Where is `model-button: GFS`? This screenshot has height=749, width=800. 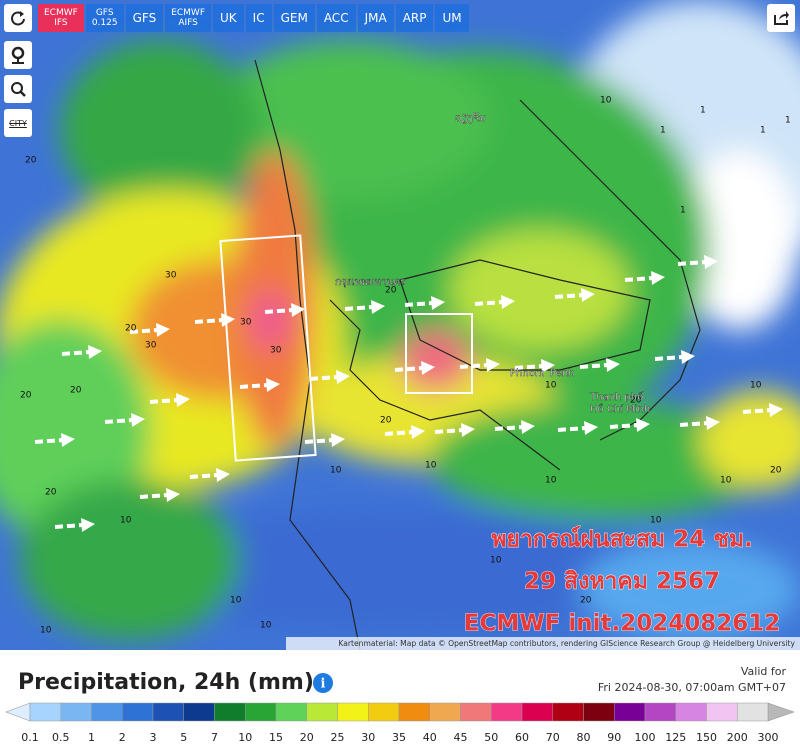
model-button: GFS is located at coordinates (144, 18).